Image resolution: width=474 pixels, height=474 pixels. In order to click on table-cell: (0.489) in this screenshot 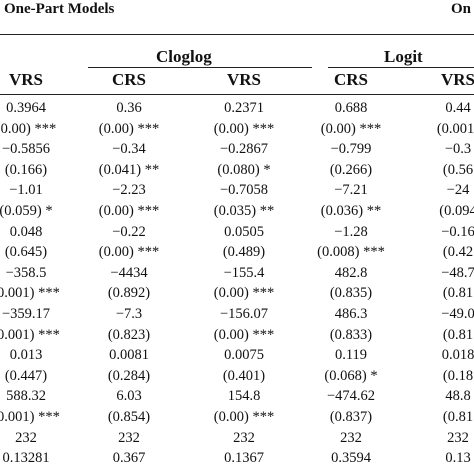, I will do `click(244, 252)`.